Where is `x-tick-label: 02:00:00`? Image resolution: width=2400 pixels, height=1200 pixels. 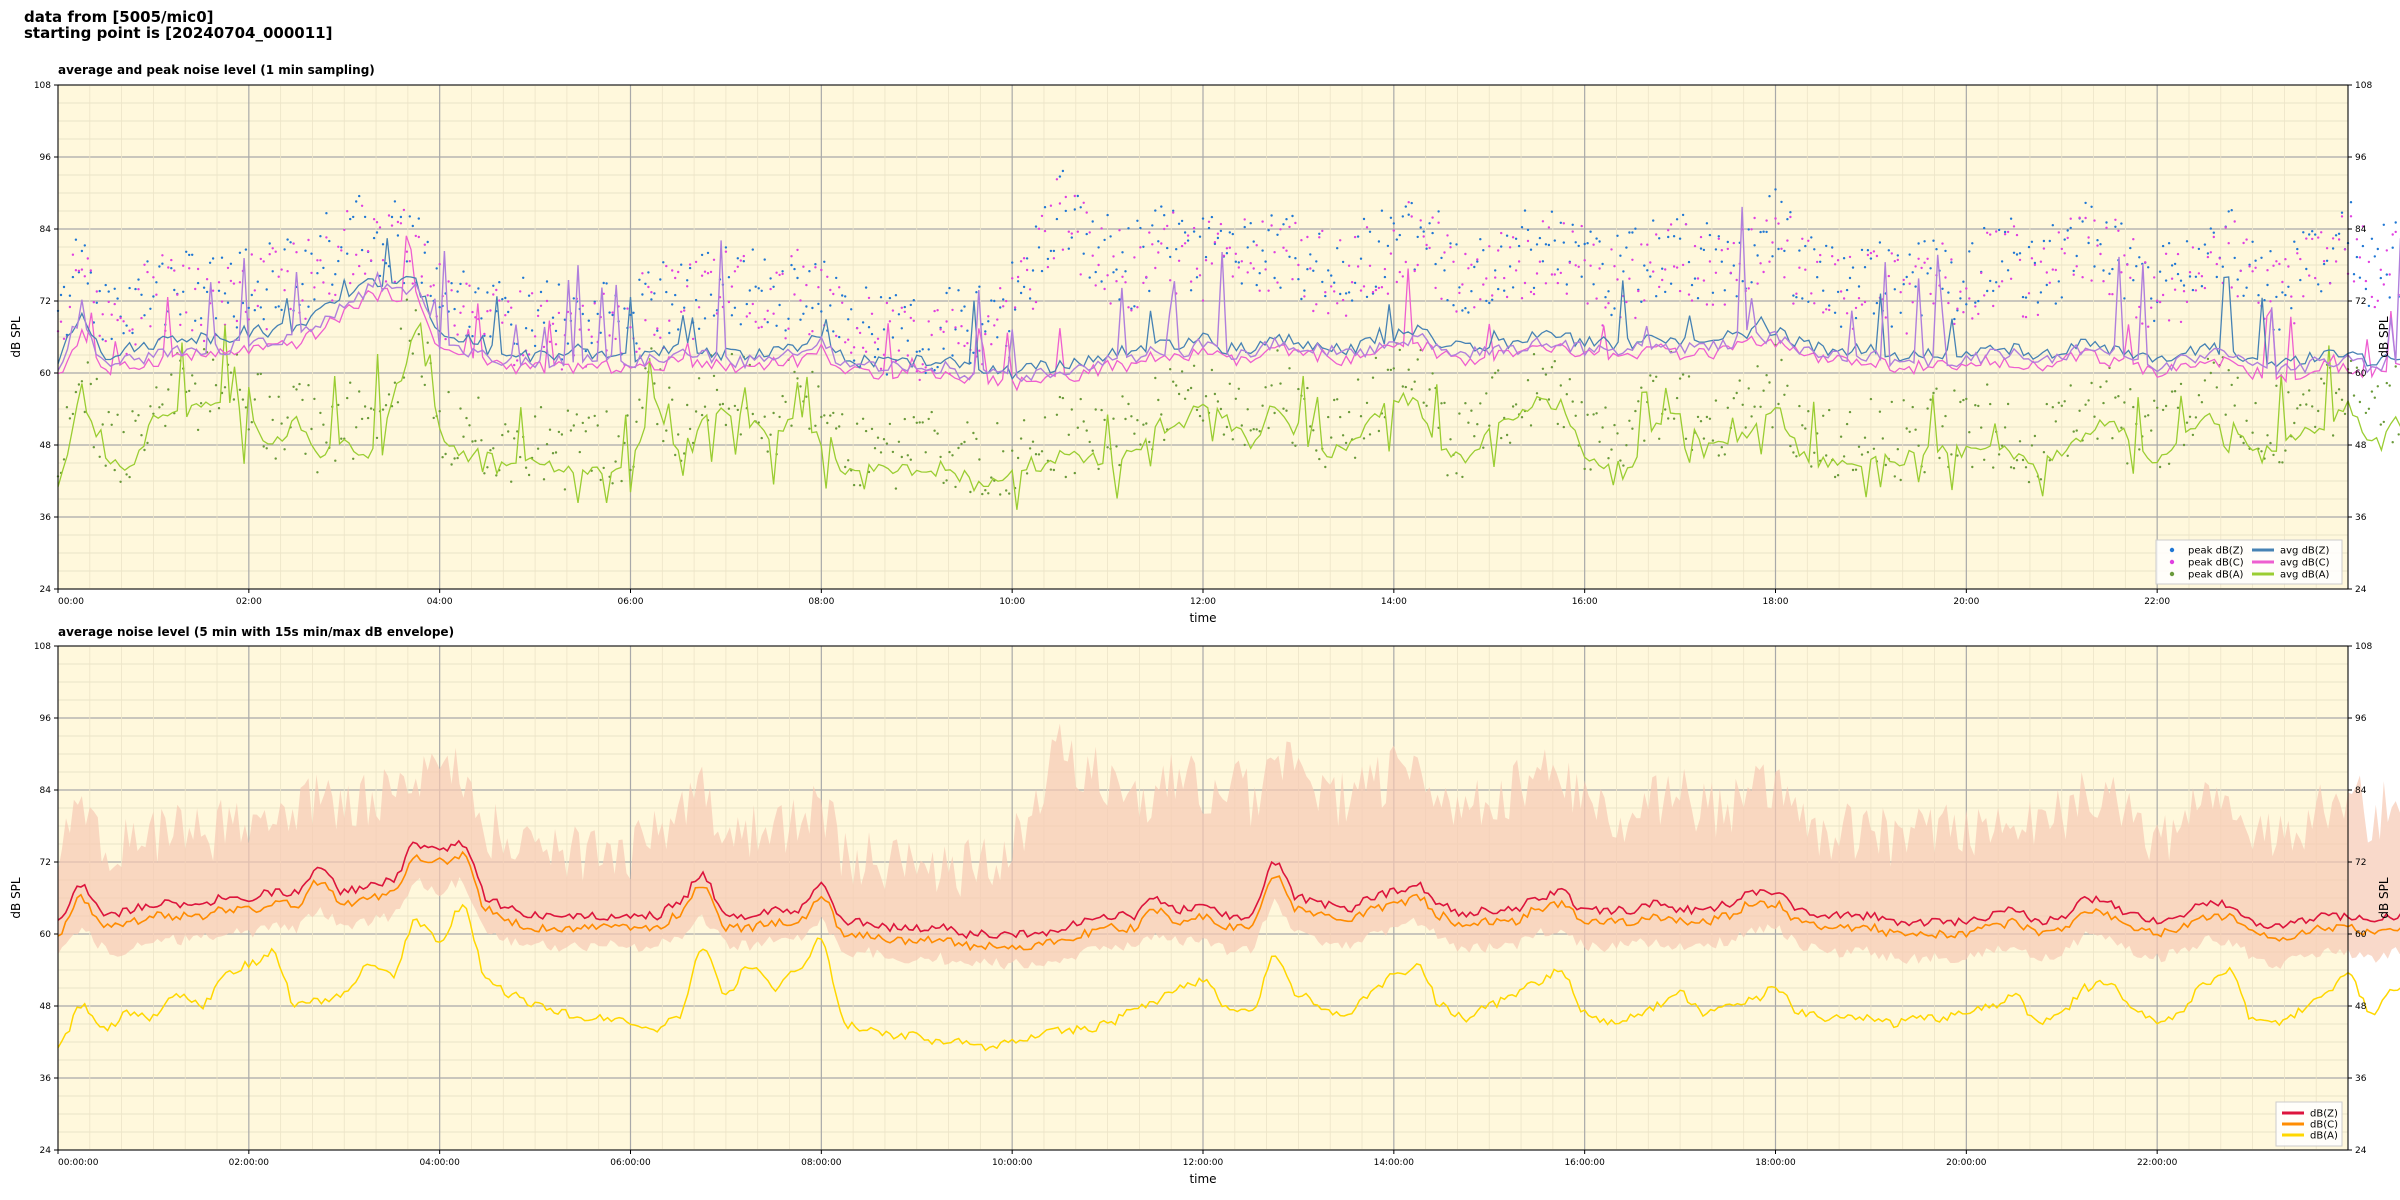
x-tick-label: 02:00:00 is located at coordinates (249, 1163).